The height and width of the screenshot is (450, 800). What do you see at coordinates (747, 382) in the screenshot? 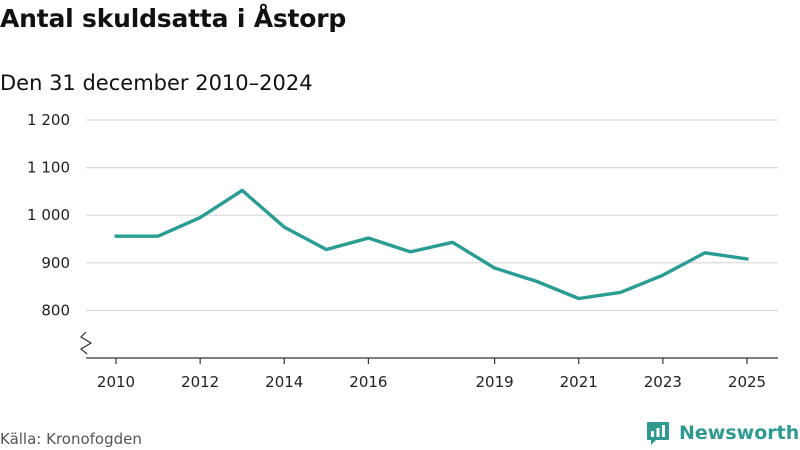
I see `x-tick-label: 2025` at bounding box center [747, 382].